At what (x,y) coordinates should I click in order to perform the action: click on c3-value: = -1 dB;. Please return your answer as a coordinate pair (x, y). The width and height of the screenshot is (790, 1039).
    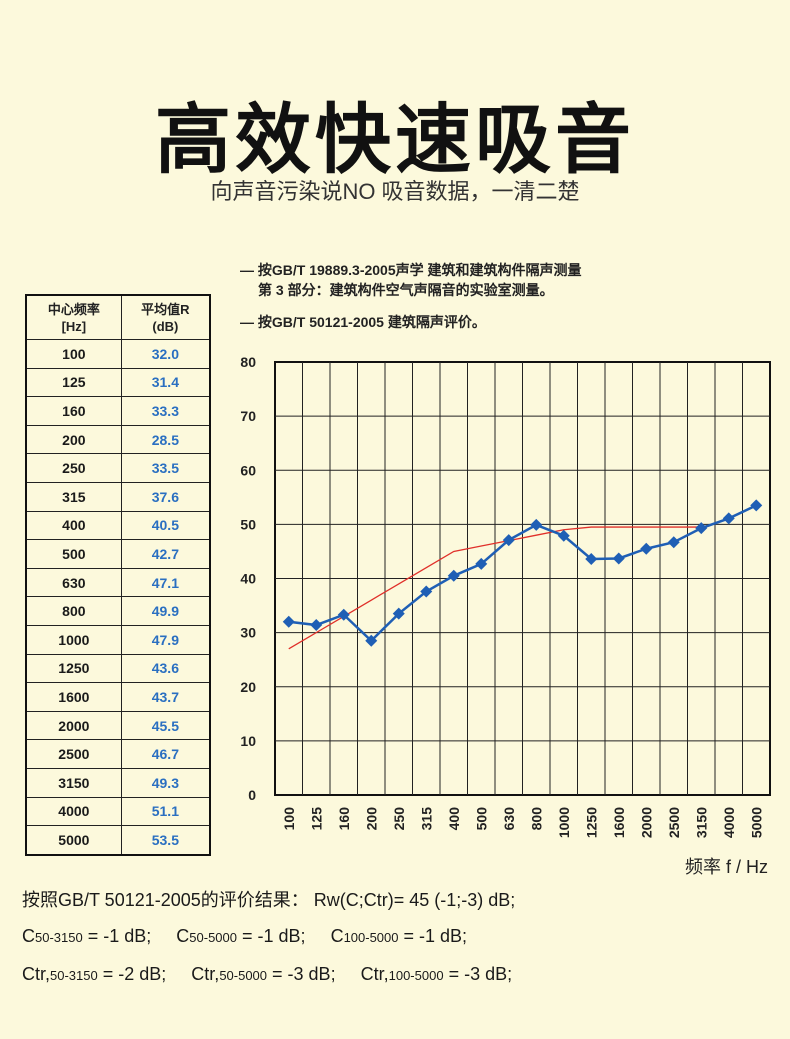
    Looking at the image, I should click on (433, 936).